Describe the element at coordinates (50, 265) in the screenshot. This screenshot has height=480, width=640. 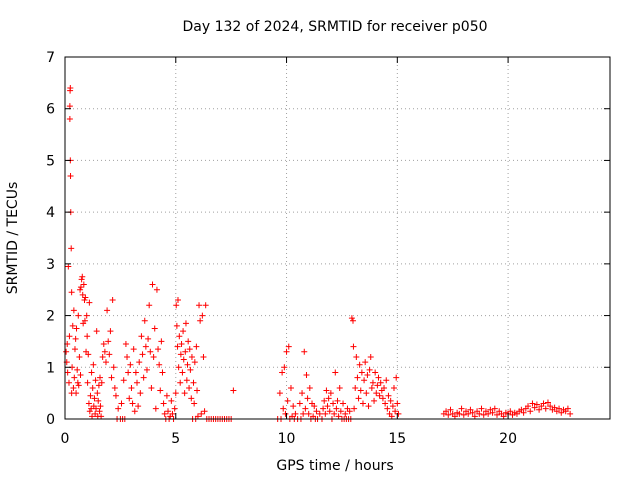
I see `y-tick-label: 3` at that location.